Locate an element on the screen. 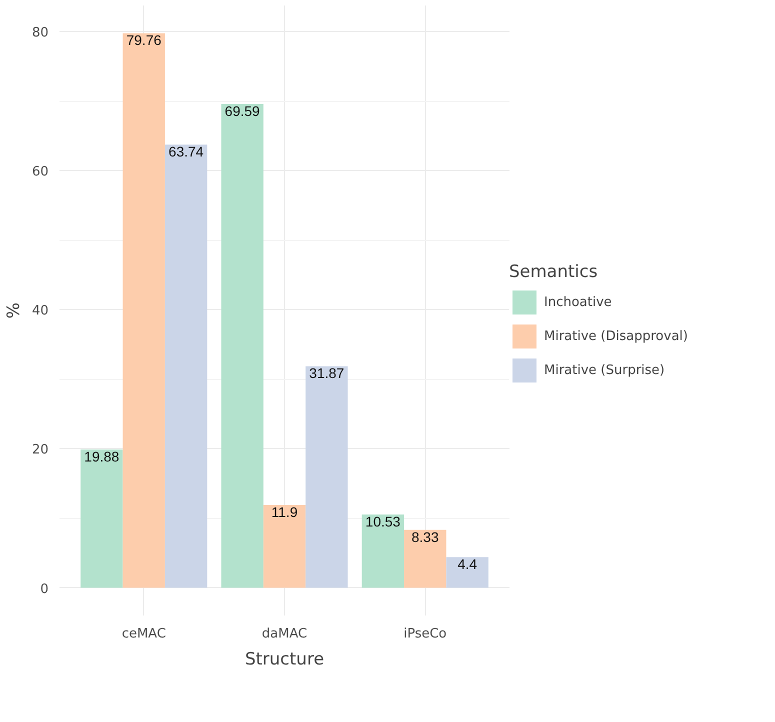 This screenshot has width=775, height=722. data-label: 63.74 is located at coordinates (186, 152).